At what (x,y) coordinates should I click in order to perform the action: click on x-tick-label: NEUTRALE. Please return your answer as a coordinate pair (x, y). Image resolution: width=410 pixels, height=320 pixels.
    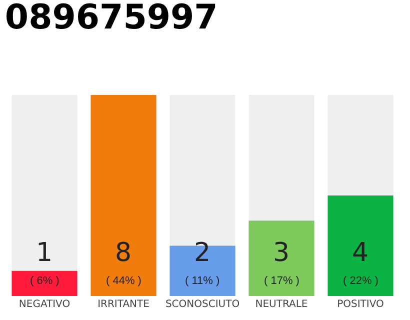
    Looking at the image, I should click on (281, 304).